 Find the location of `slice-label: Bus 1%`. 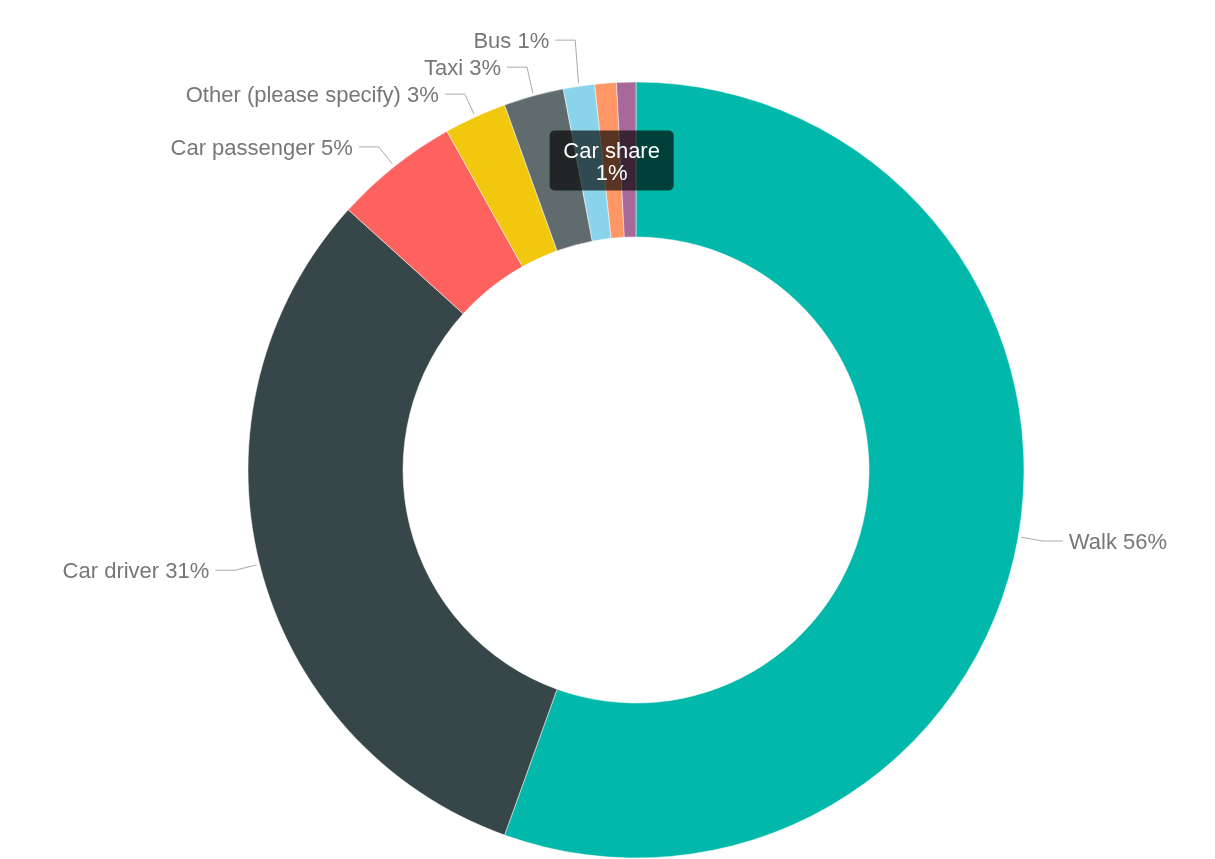

slice-label: Bus 1% is located at coordinates (511, 40).